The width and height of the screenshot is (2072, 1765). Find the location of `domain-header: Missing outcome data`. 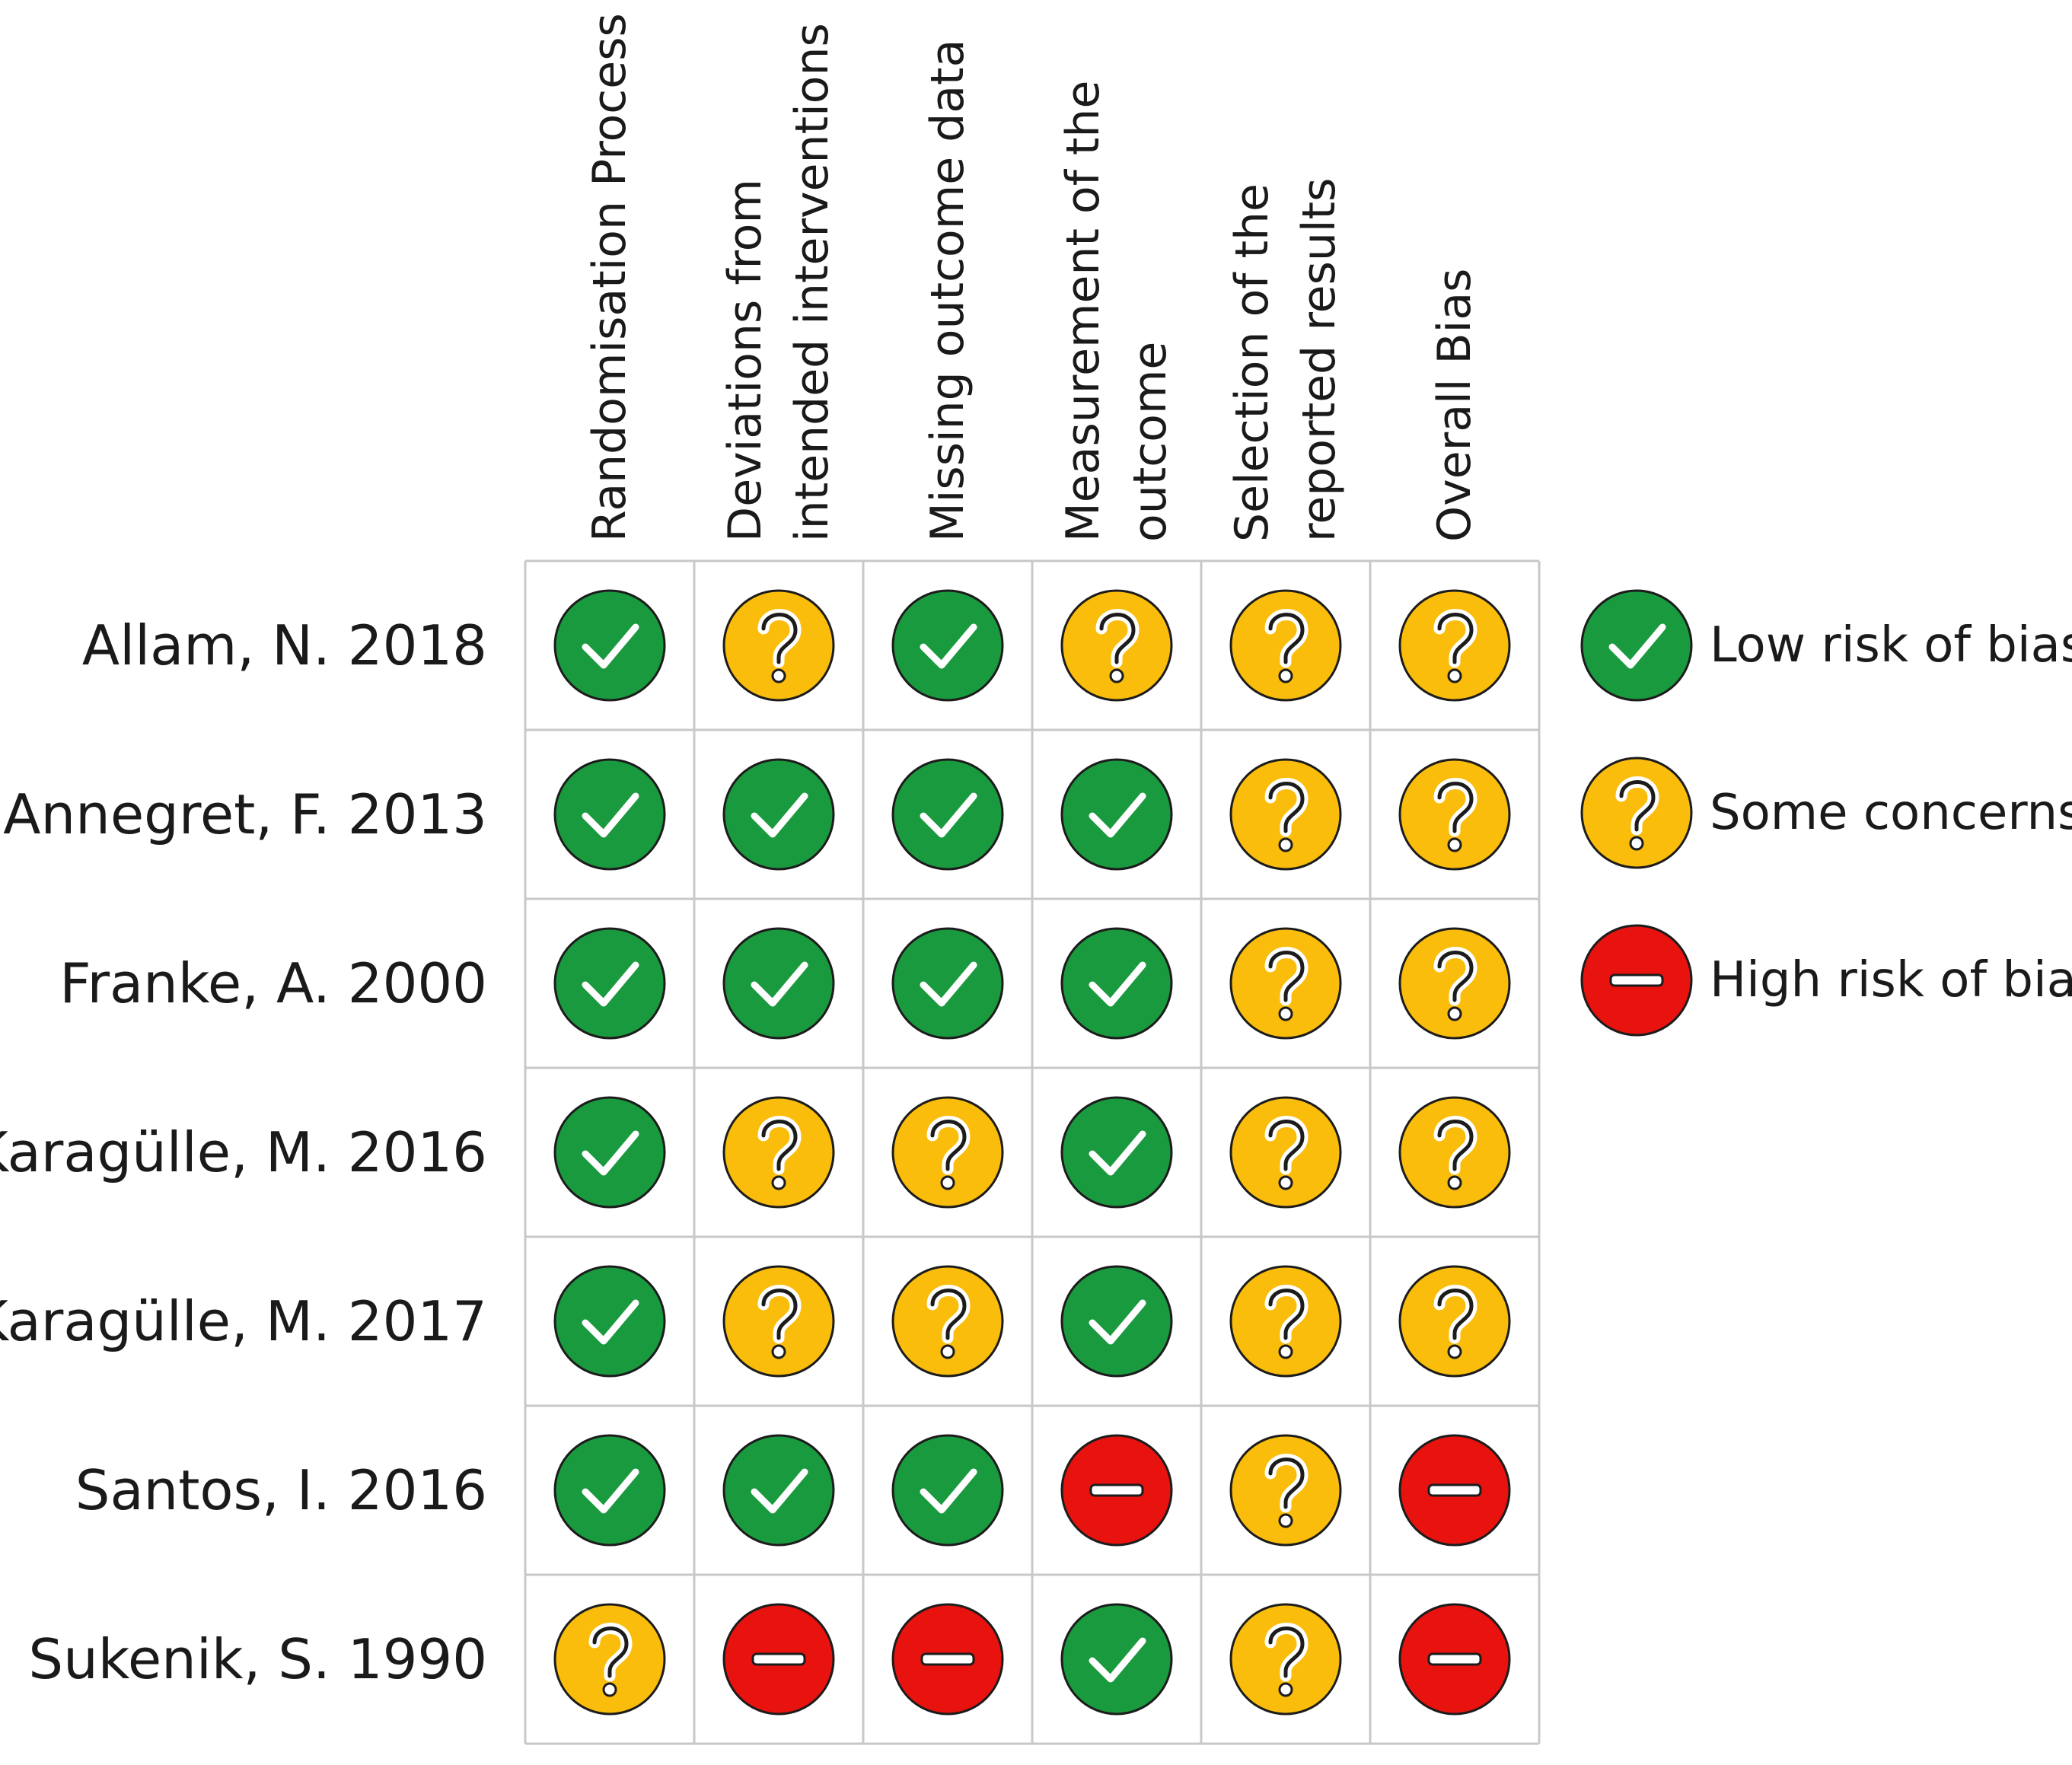

domain-header: Missing outcome data is located at coordinates (947, 291).